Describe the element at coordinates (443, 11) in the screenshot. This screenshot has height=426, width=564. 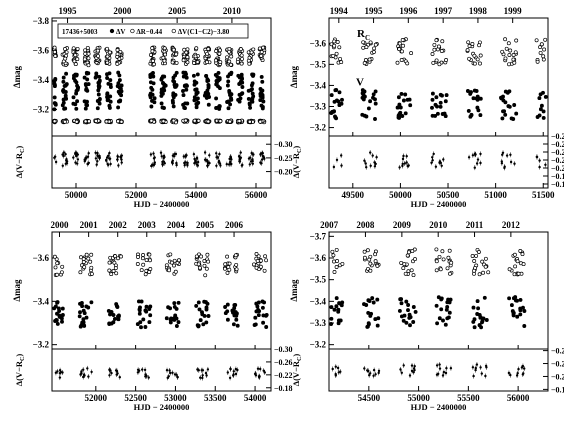
I see `year-label: 1997` at that location.